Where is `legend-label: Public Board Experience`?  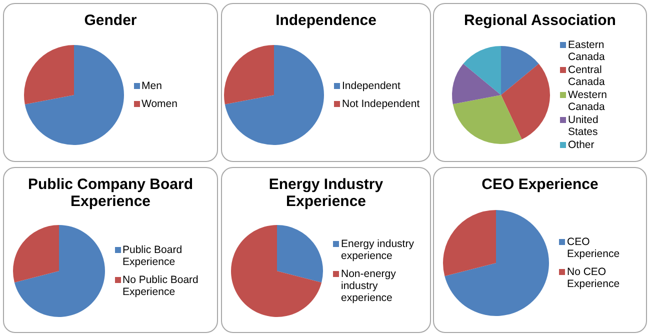 legend-label: Public Board Experience is located at coordinates (153, 256).